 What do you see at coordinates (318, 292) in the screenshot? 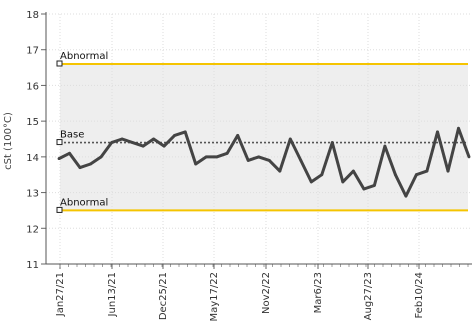
I see `x-tick-label: Mar6/23` at bounding box center [318, 292].